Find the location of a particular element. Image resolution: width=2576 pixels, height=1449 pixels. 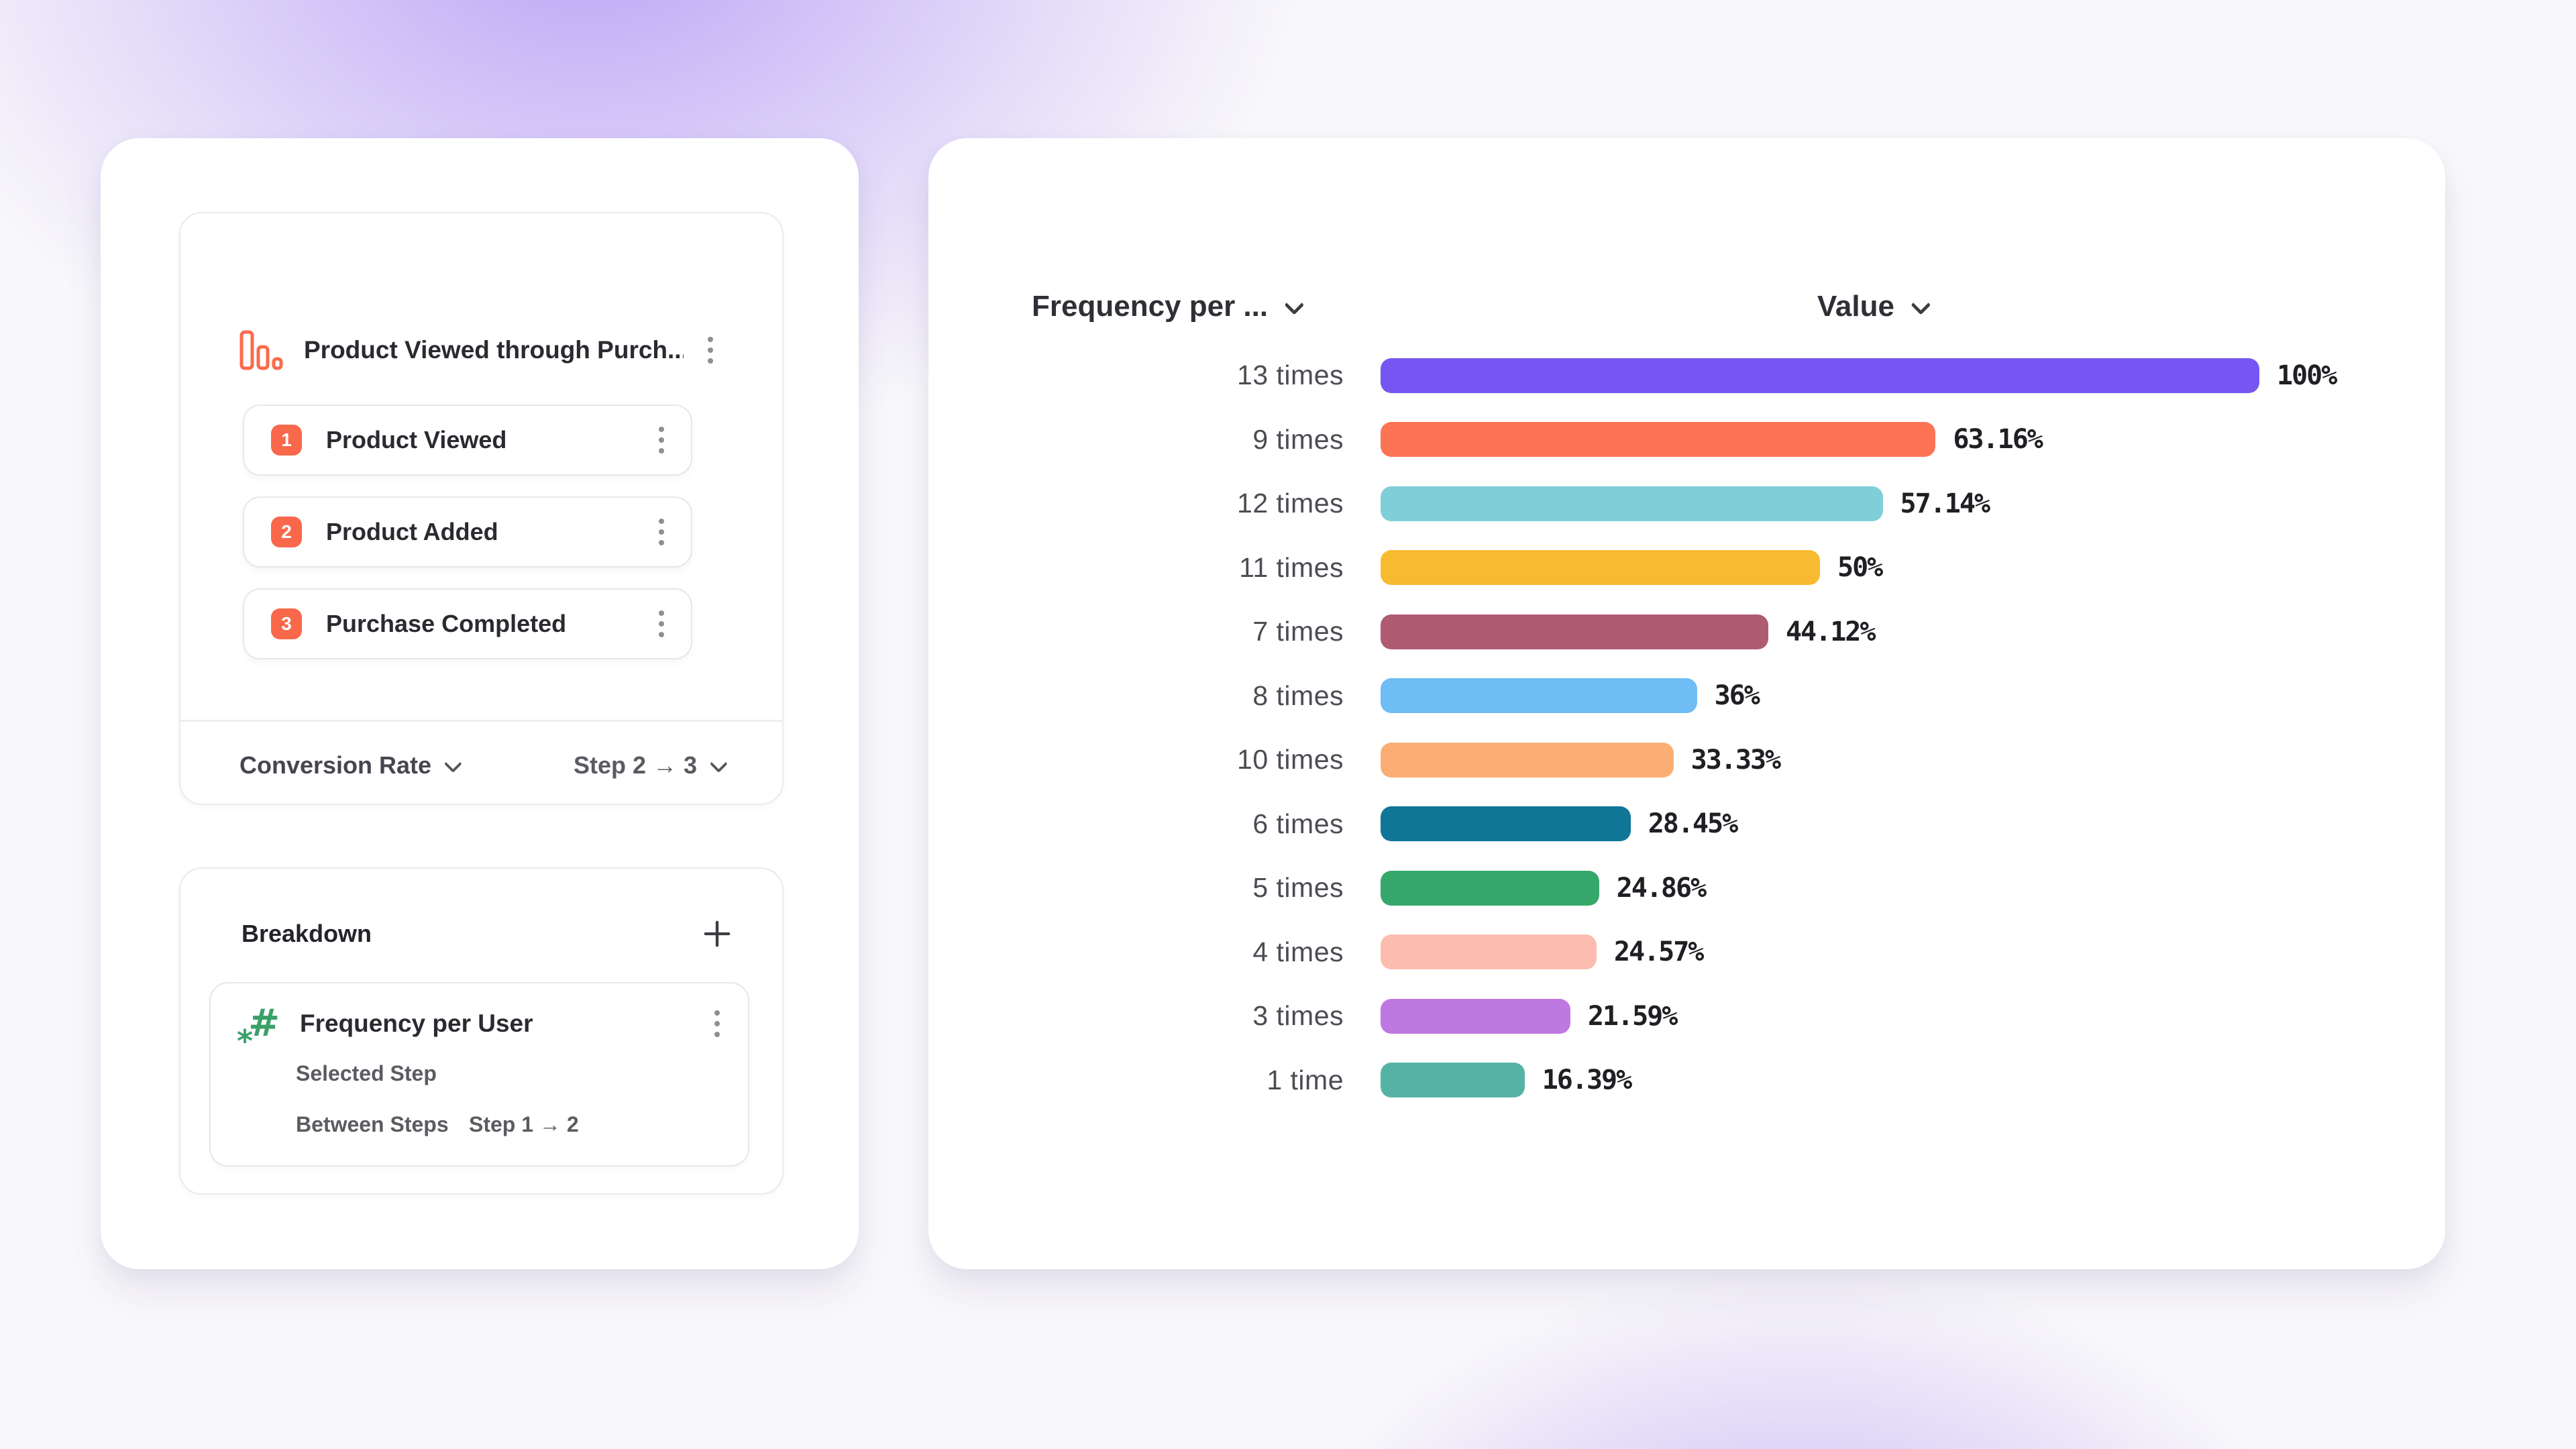

breakdown-kebab-menu is located at coordinates (717, 1023).